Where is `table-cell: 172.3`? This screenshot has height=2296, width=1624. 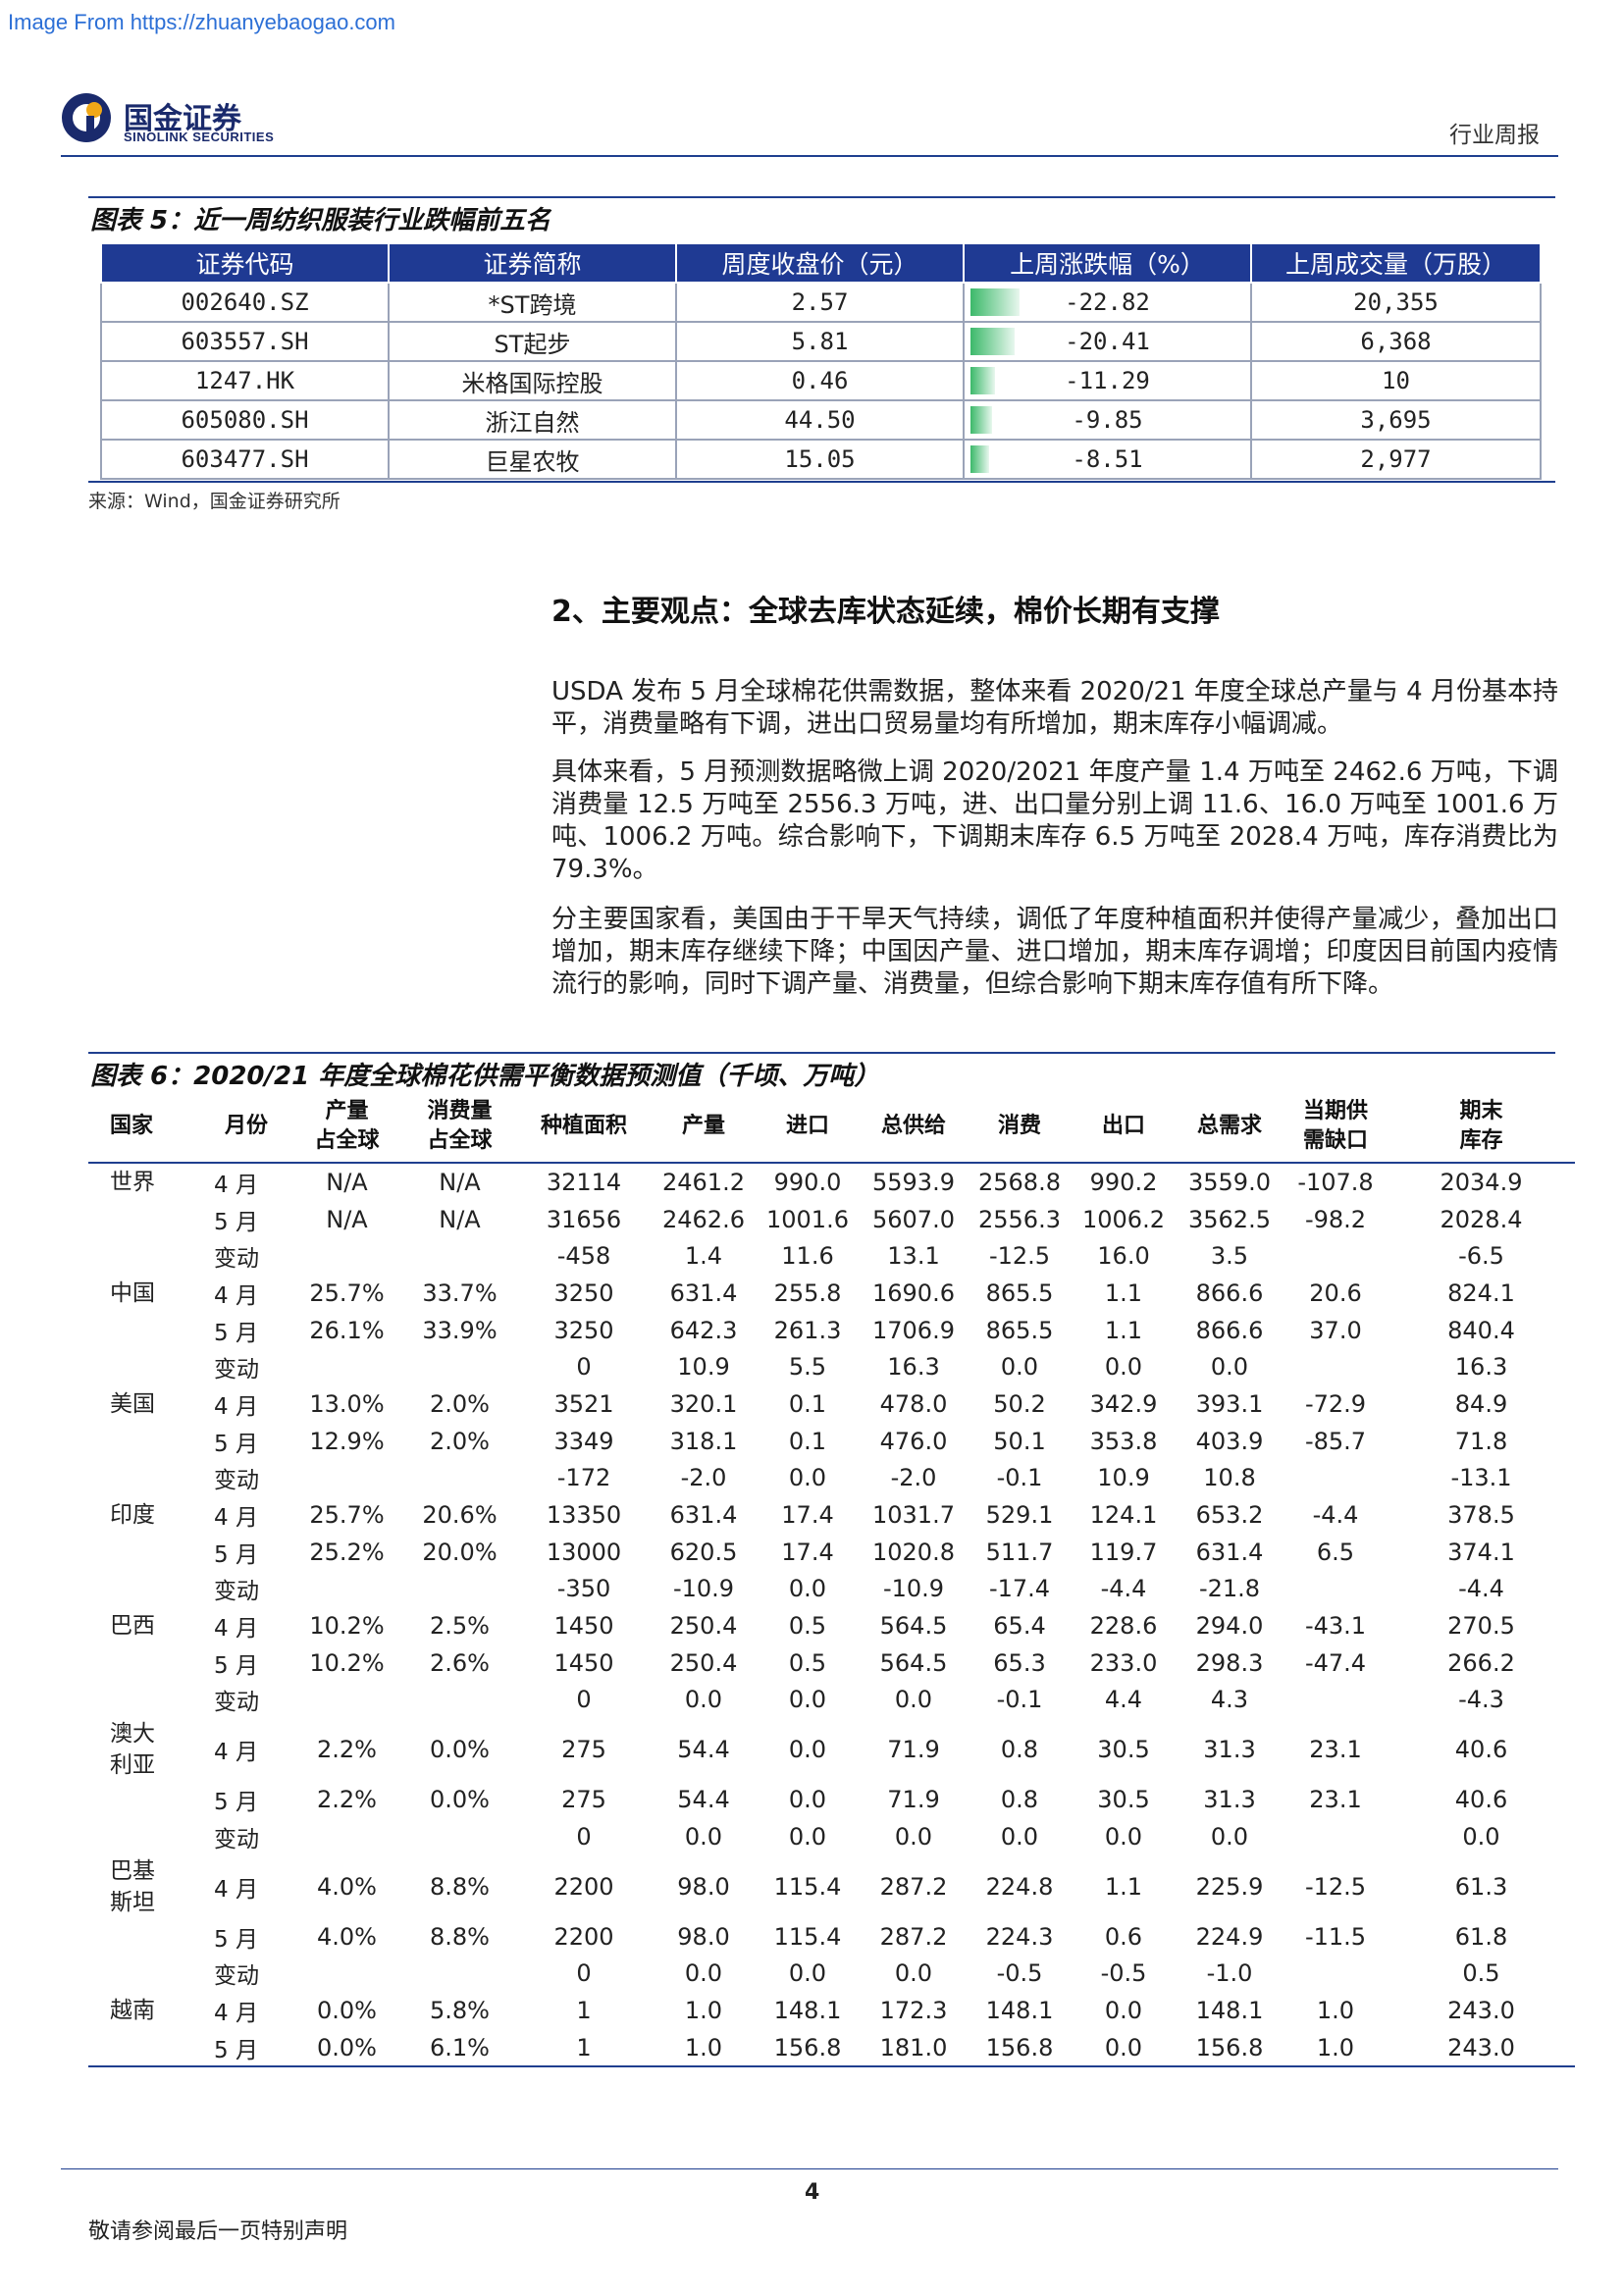
table-cell: 172.3 is located at coordinates (913, 2010).